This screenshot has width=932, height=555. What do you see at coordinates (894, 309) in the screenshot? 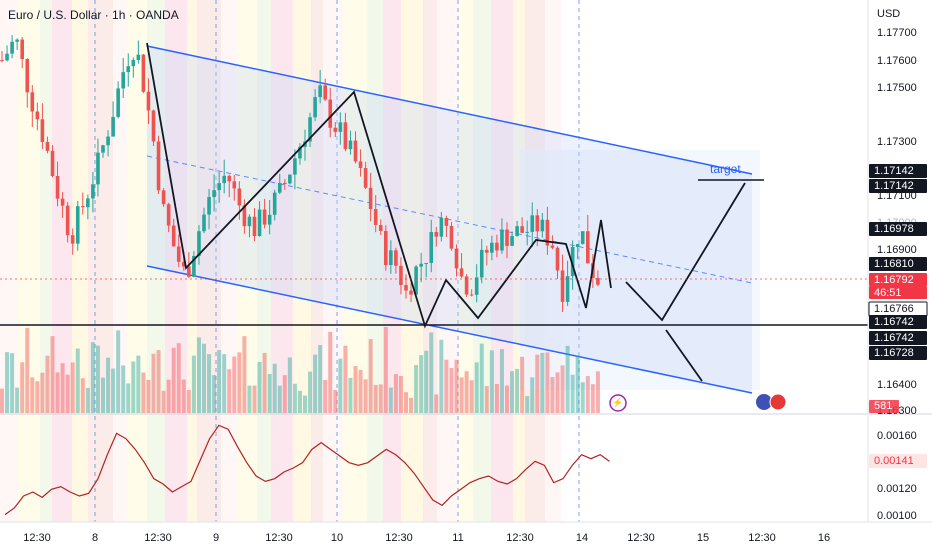
I see `price-tag-label: 1.16766` at bounding box center [894, 309].